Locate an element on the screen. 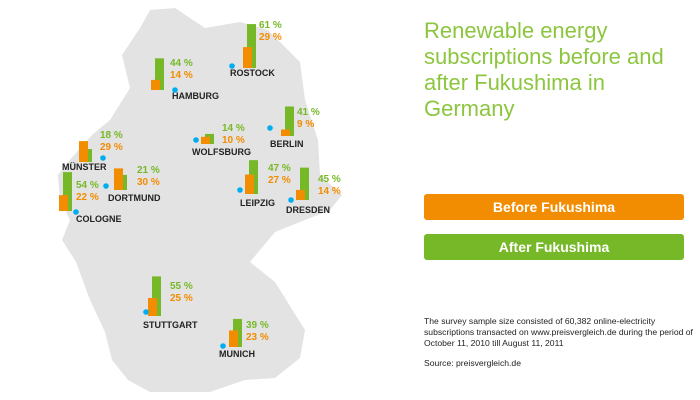 The image size is (700, 400). city-group-wolfsburg: WOLFSBURG 14 %10 % is located at coordinates (221, 140).